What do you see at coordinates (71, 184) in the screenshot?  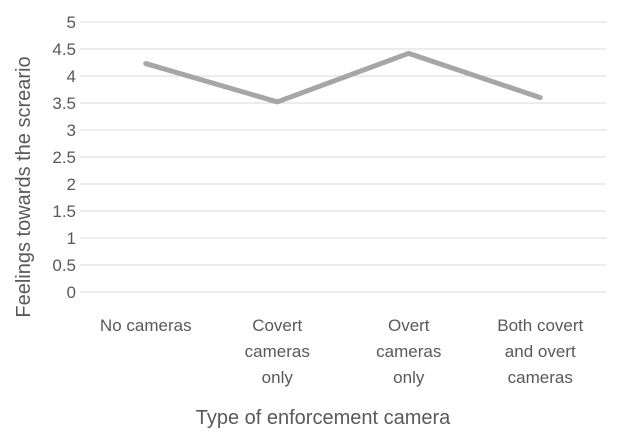 I see `y-tick-label: 2` at bounding box center [71, 184].